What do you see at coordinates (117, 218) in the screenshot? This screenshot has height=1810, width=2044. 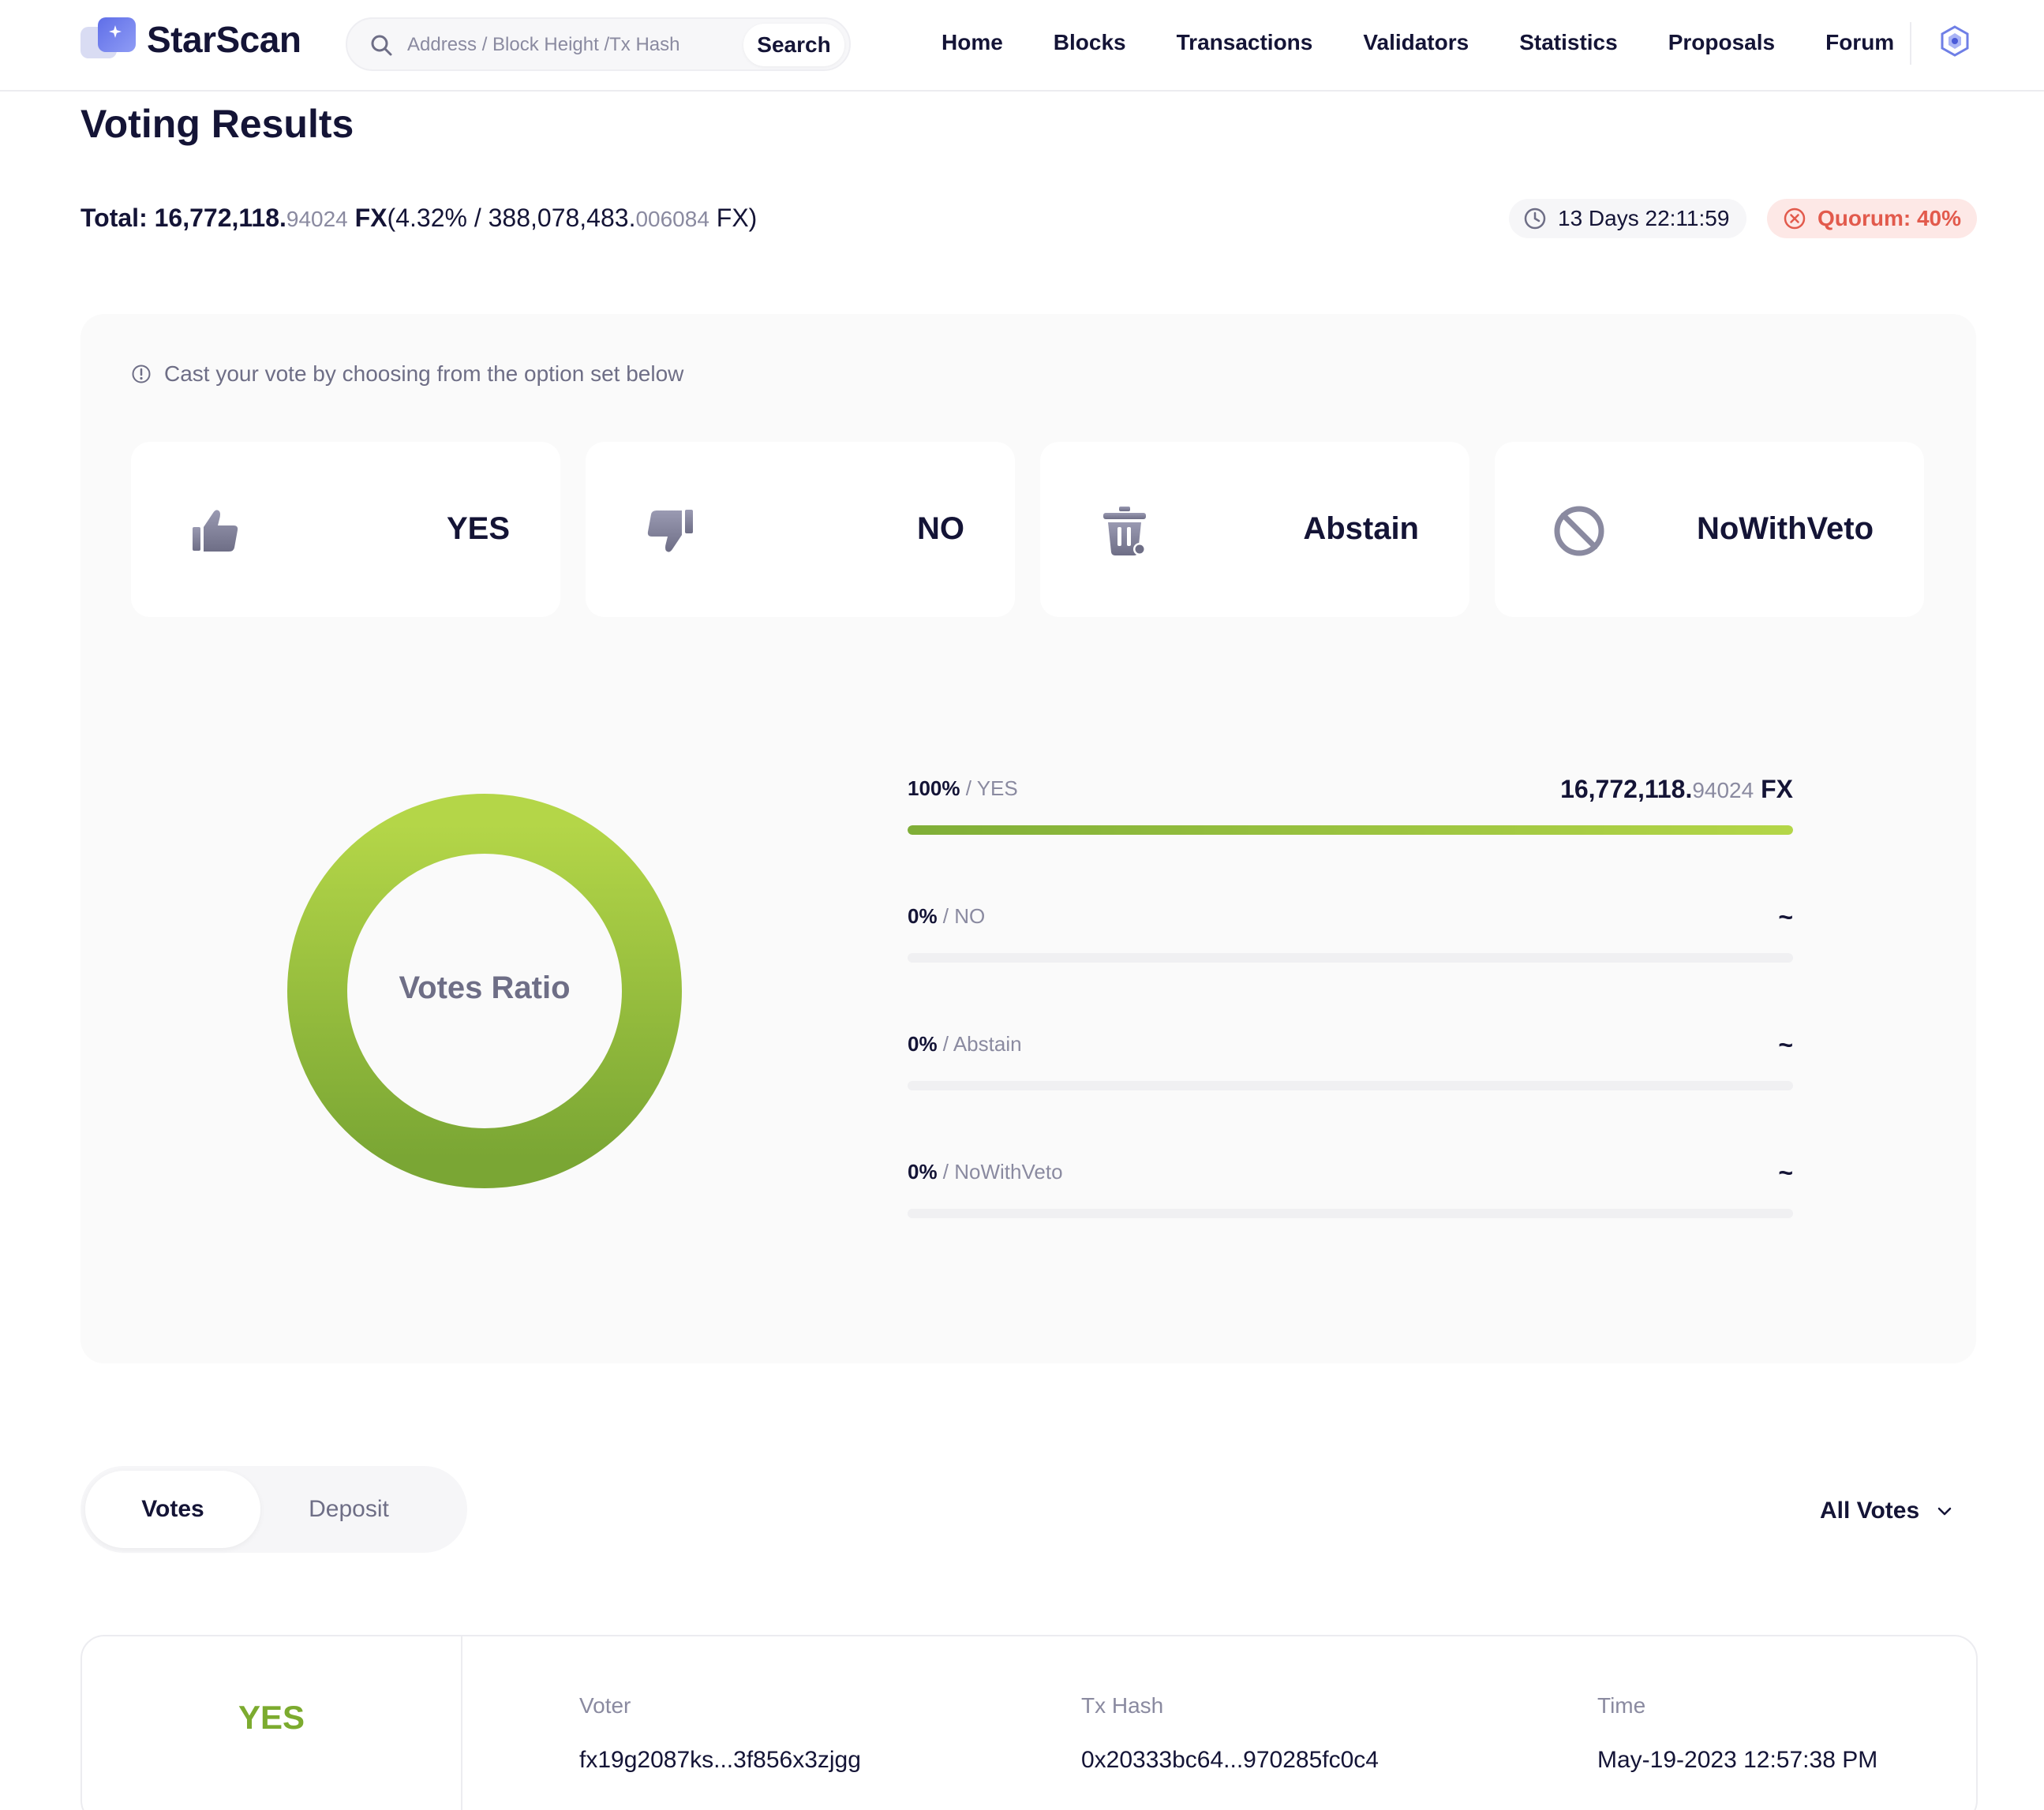 I see `total-label: Total:` at bounding box center [117, 218].